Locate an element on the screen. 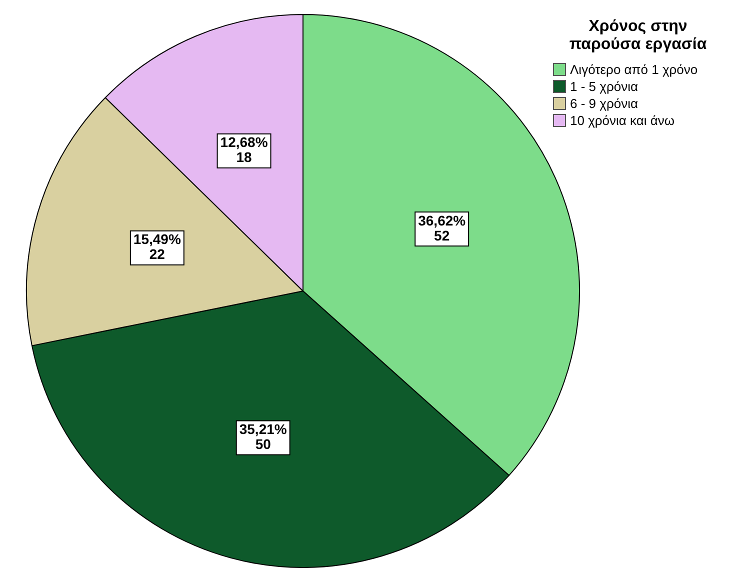 The image size is (752, 582). legend-label: 10 χρόνια και άνω is located at coordinates (622, 120).